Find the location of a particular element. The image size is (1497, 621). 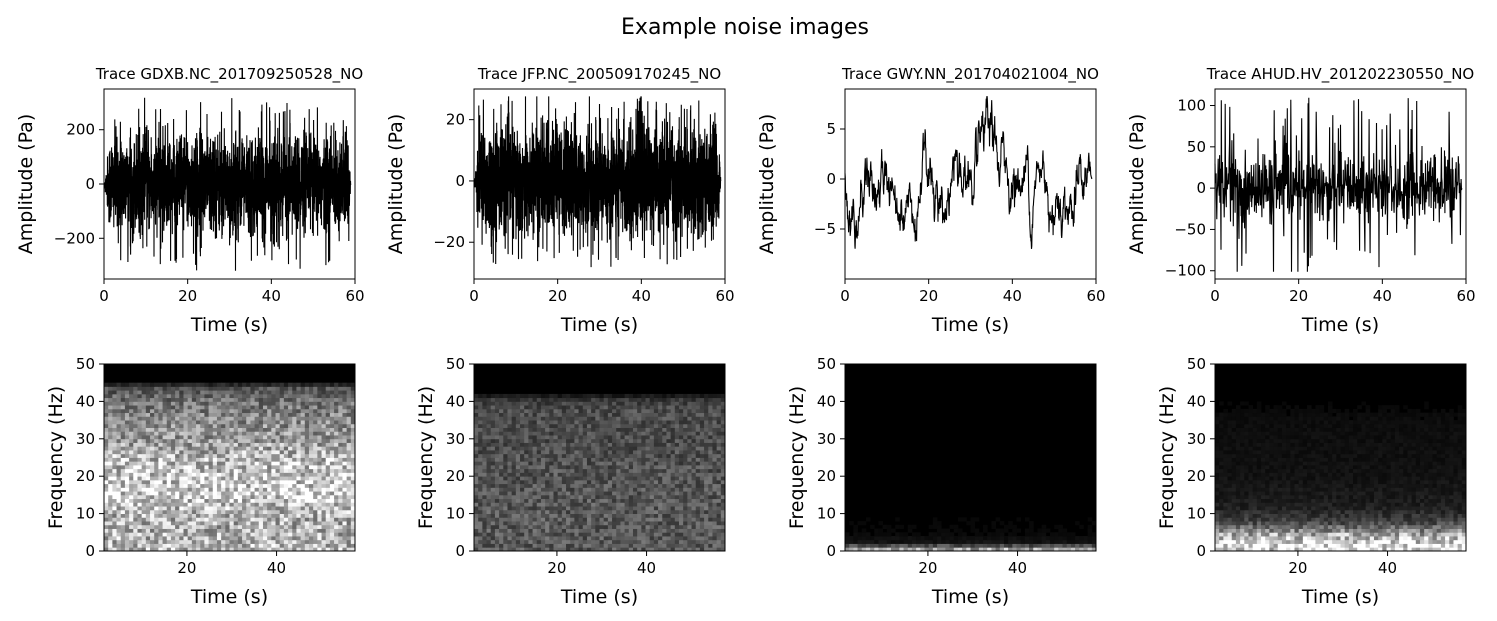

waveform-series-line is located at coordinates (968, 172).